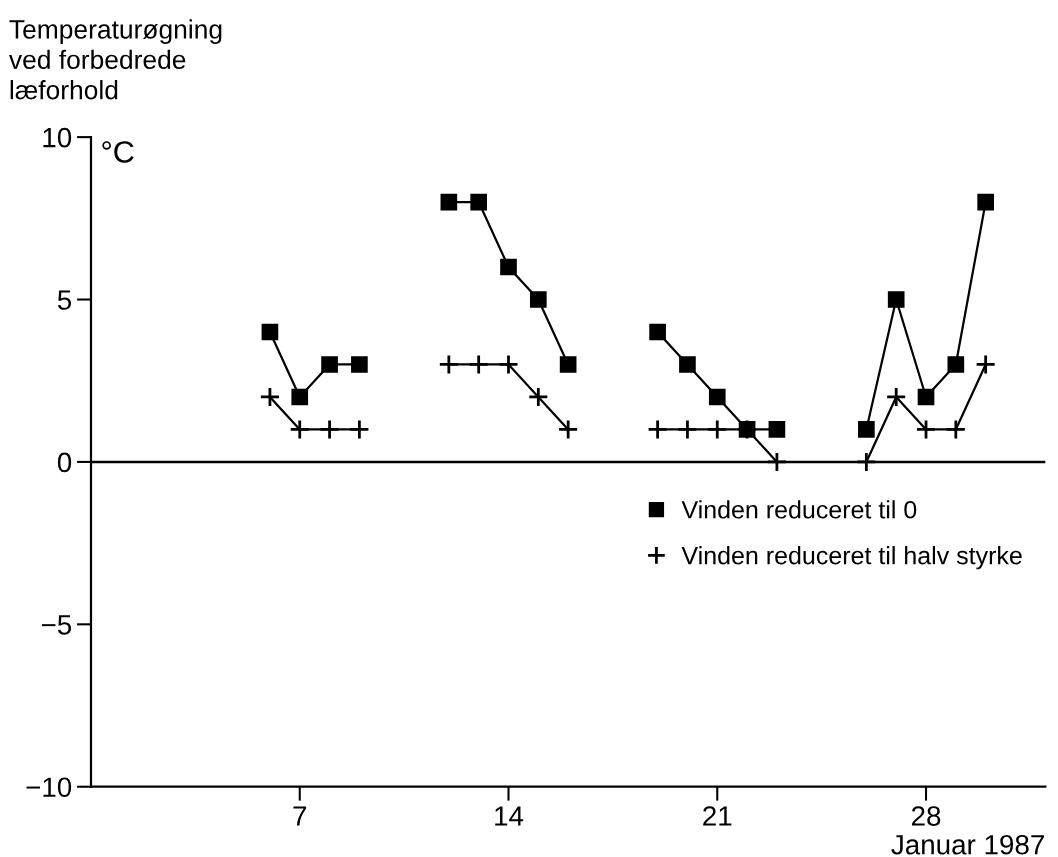 The image size is (1058, 857). What do you see at coordinates (300, 816) in the screenshot?
I see `x-tick-label: 7` at bounding box center [300, 816].